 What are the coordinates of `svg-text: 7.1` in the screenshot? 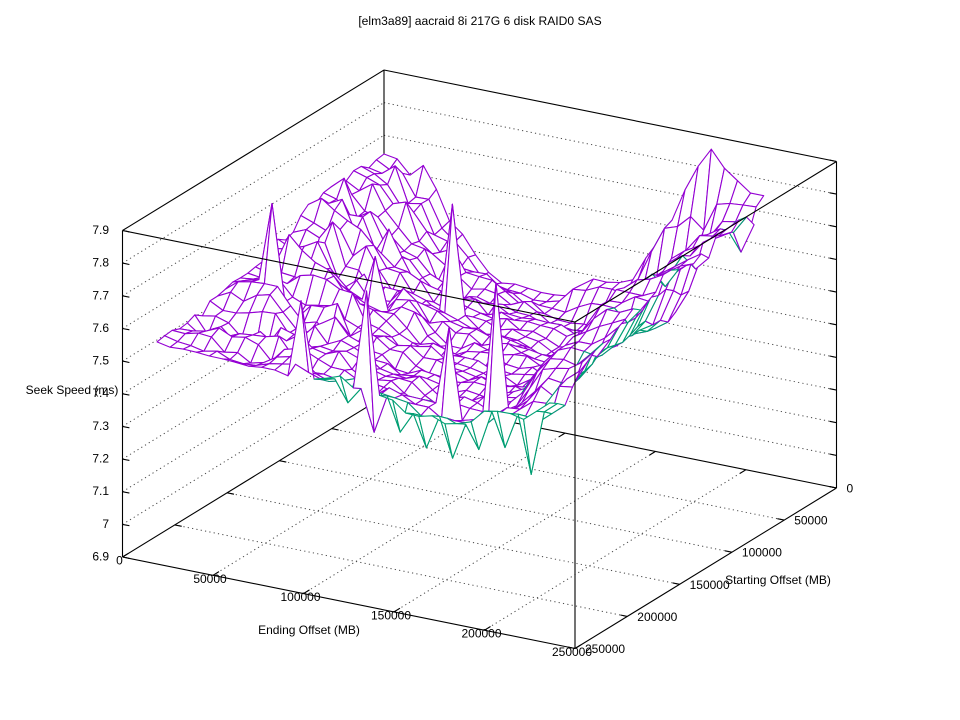 It's located at (100, 491).